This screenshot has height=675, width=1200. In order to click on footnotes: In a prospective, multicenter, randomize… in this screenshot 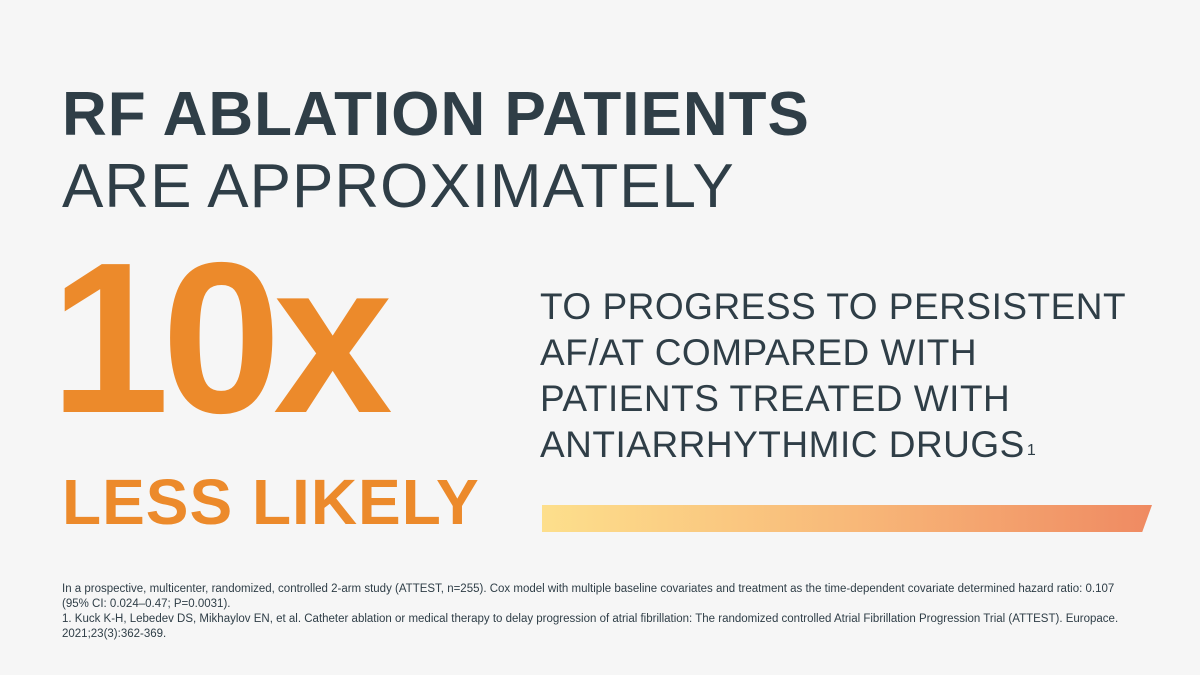, I will do `click(602, 612)`.